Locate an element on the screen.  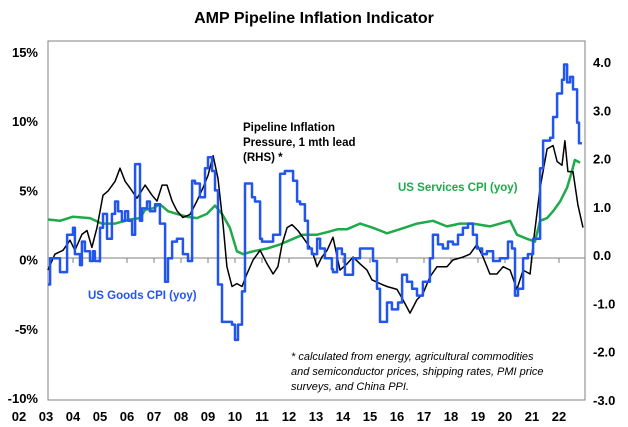
right-tick-label: 2.0 is located at coordinates (602, 159).